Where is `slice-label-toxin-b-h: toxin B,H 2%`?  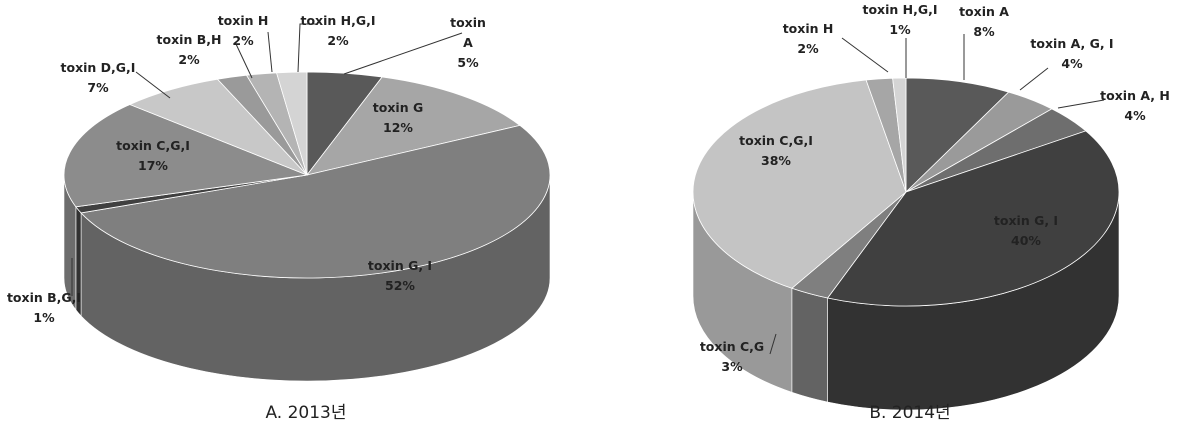 slice-label-toxin-b-h: toxin B,H 2% is located at coordinates (189, 49).